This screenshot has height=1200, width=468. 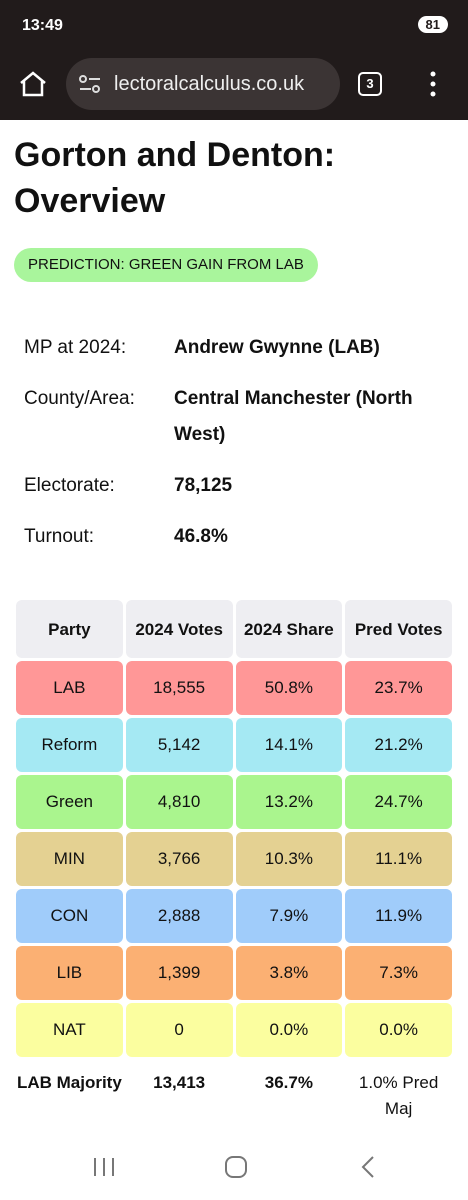 I want to click on table-cell: 7.9%, so click(x=289, y=916).